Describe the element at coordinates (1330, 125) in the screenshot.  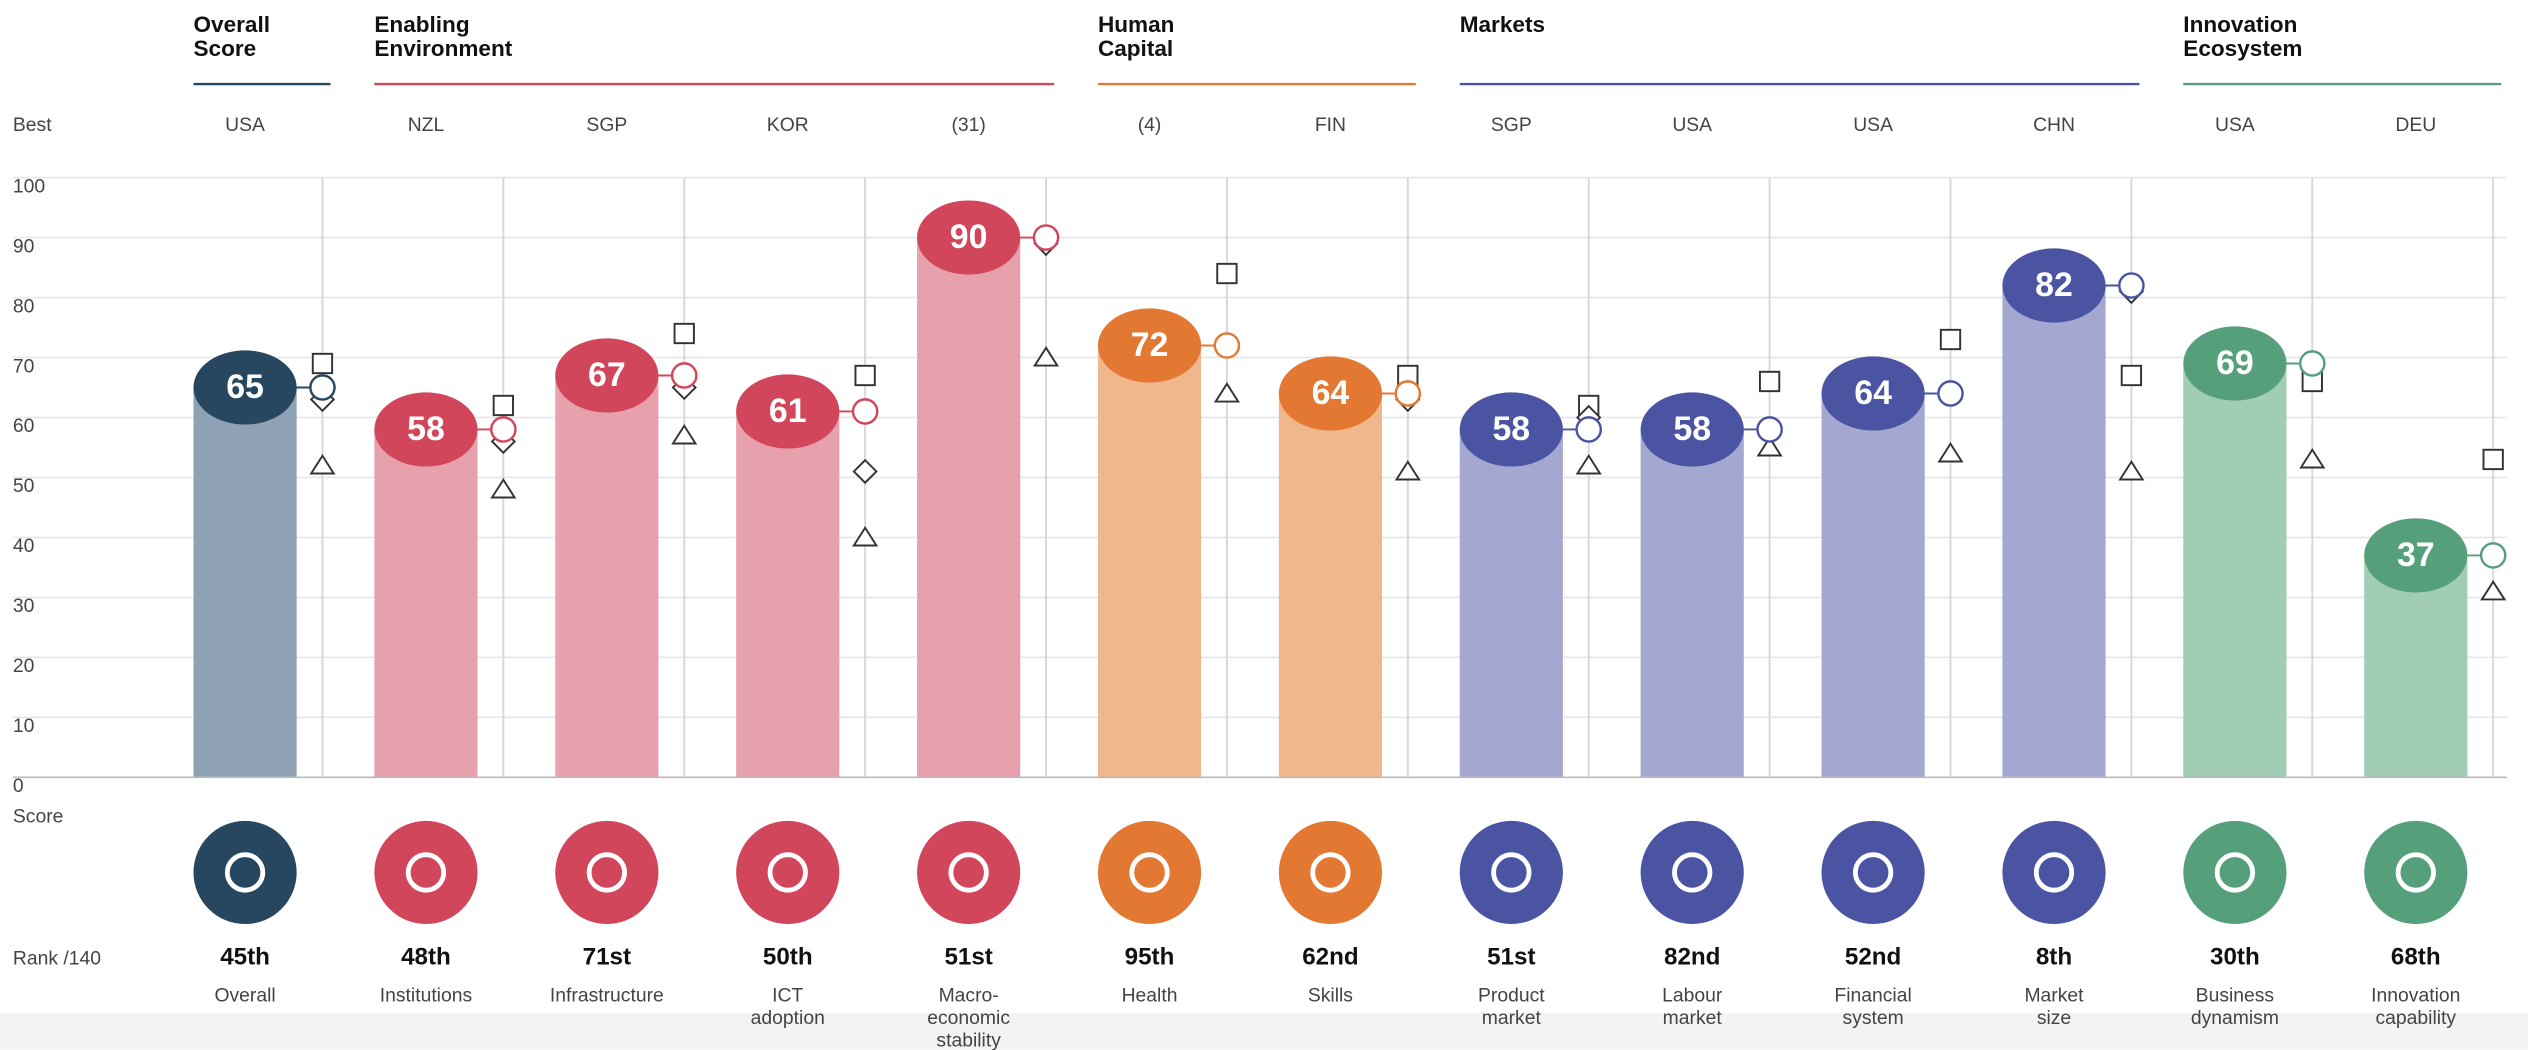
I see `best-country: FIN` at that location.